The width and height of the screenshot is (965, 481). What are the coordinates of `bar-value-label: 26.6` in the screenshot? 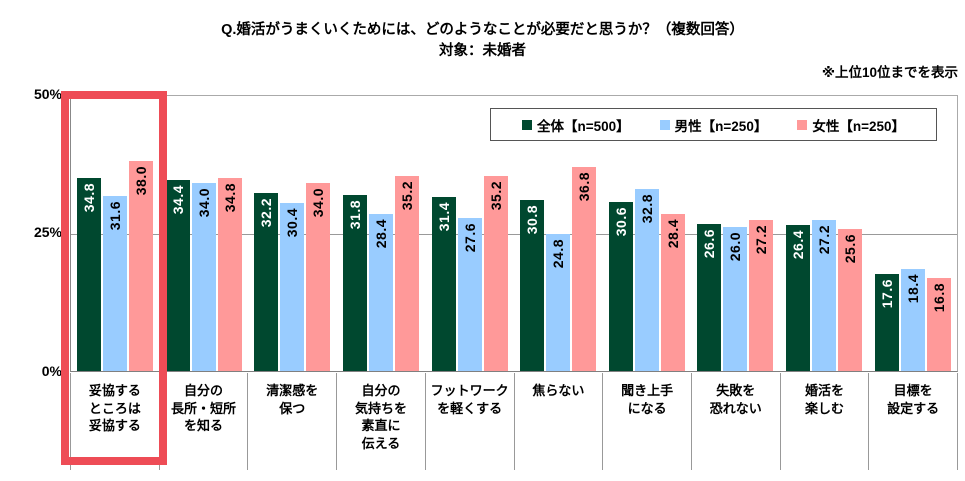 It's located at (709, 243).